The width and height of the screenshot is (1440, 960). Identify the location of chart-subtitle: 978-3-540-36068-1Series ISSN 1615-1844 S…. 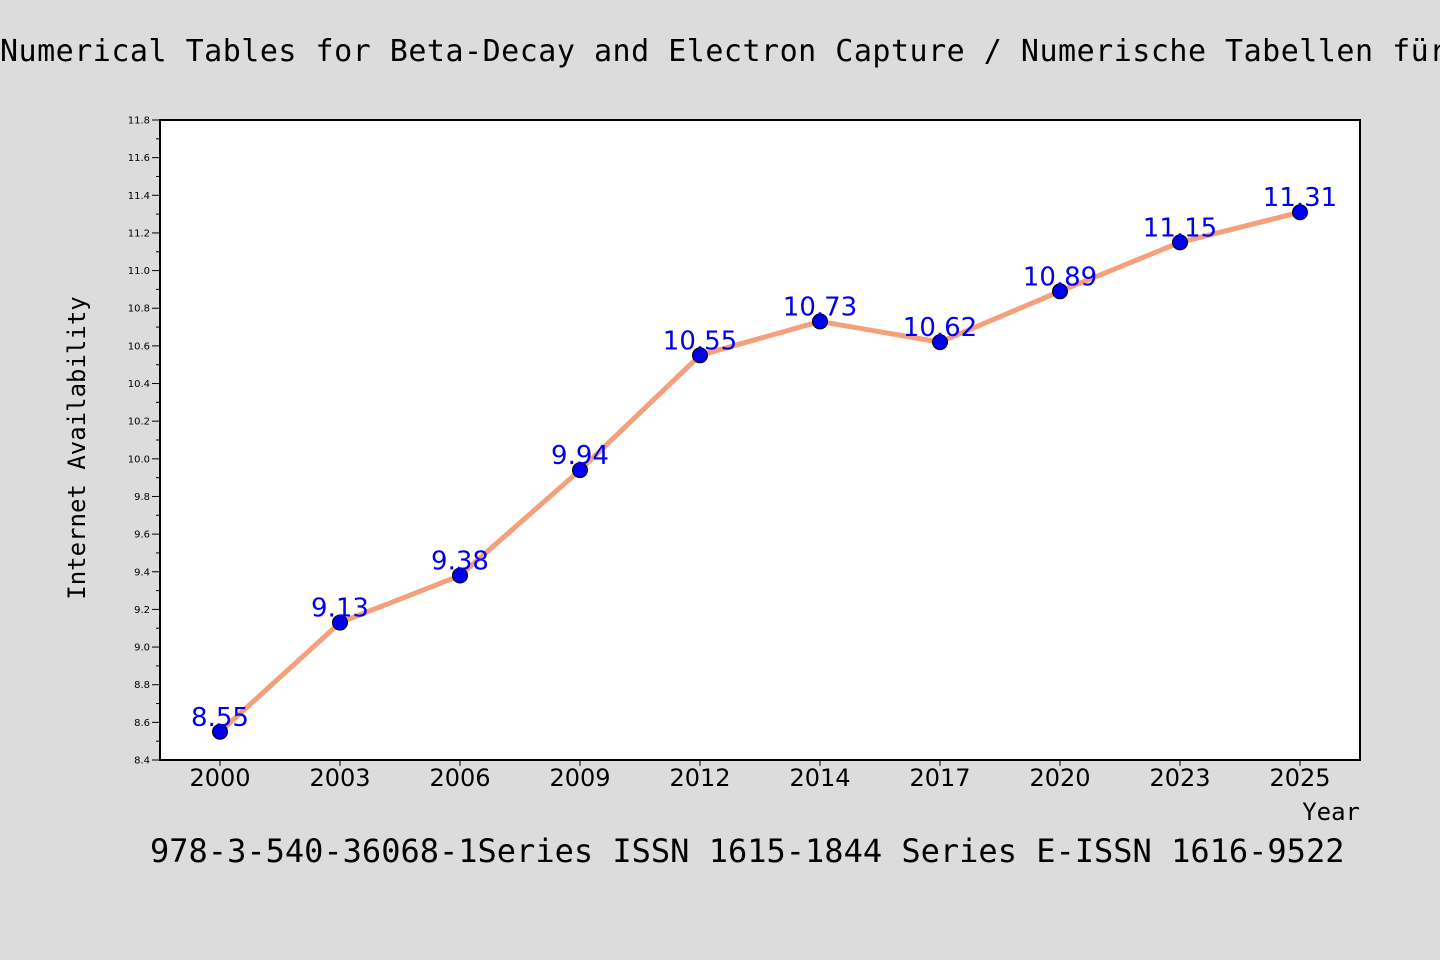
(747, 851).